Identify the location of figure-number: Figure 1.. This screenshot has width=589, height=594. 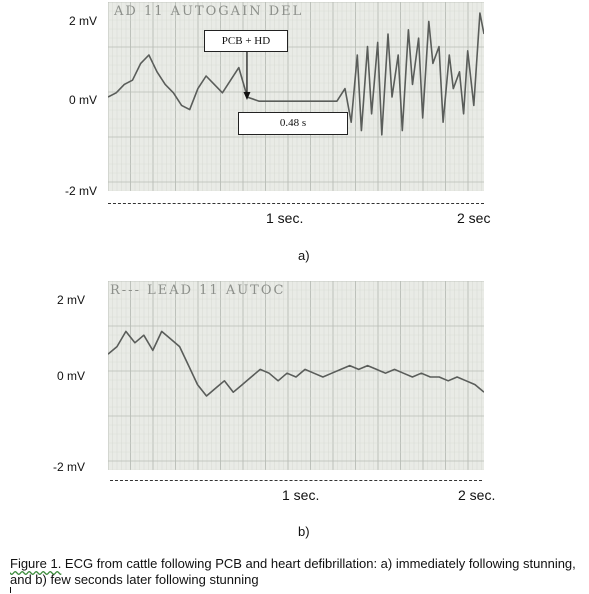
(36, 563).